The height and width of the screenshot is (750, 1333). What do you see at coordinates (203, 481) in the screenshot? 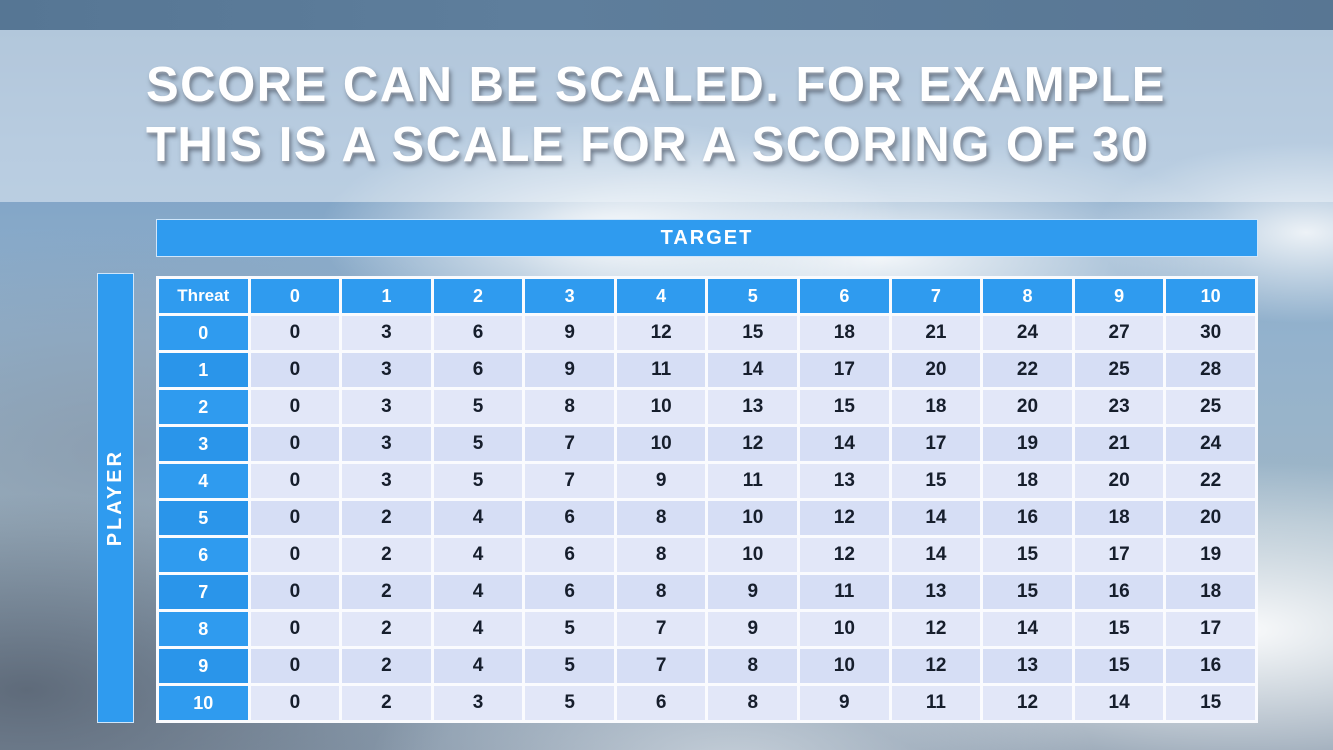
I see `row-header: 4` at bounding box center [203, 481].